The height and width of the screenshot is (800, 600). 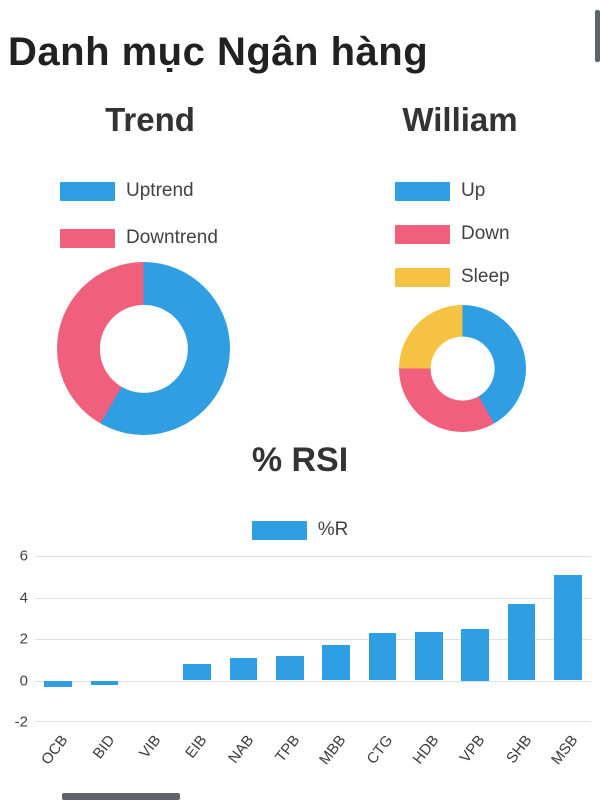 What do you see at coordinates (289, 668) in the screenshot?
I see `bar-tpb` at bounding box center [289, 668].